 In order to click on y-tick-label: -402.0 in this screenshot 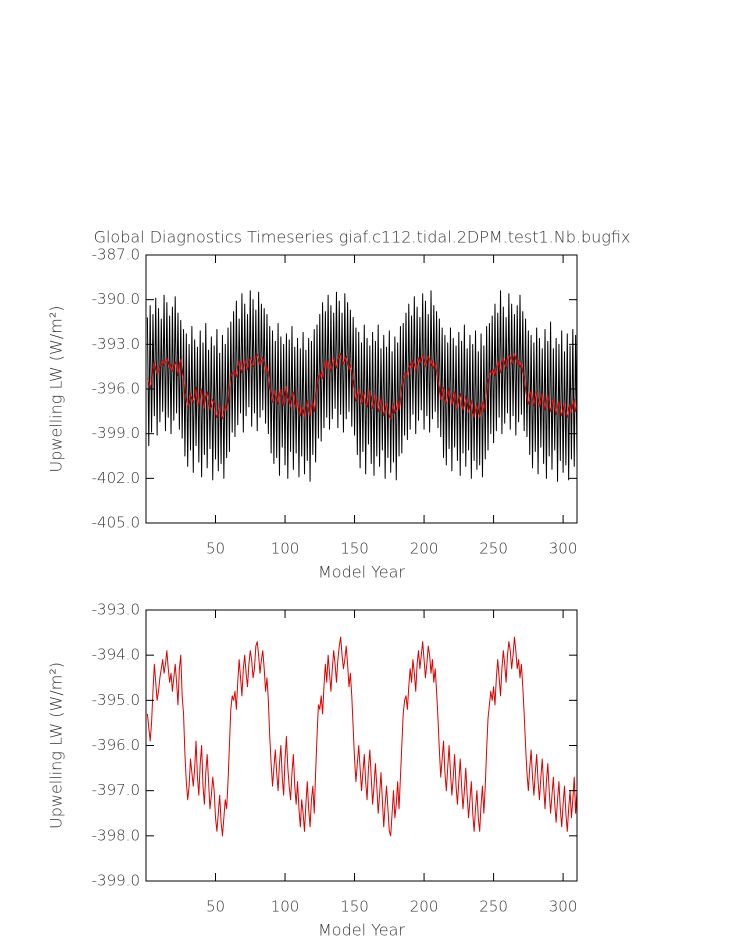, I will do `click(116, 478)`.